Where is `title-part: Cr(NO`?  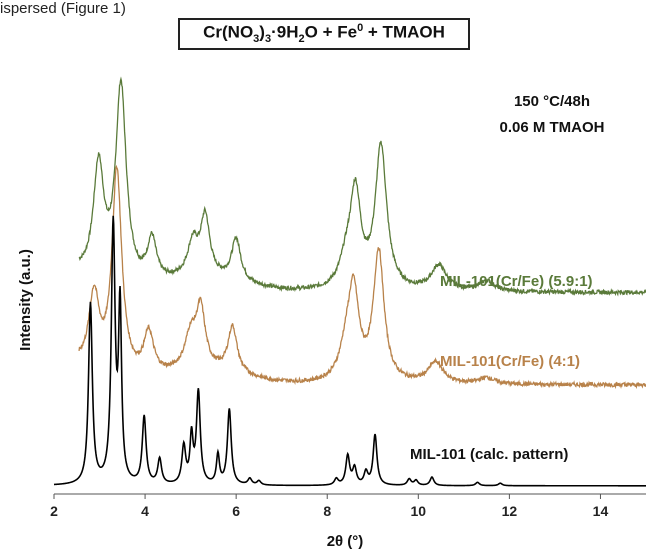
title-part: Cr(NO is located at coordinates (228, 33).